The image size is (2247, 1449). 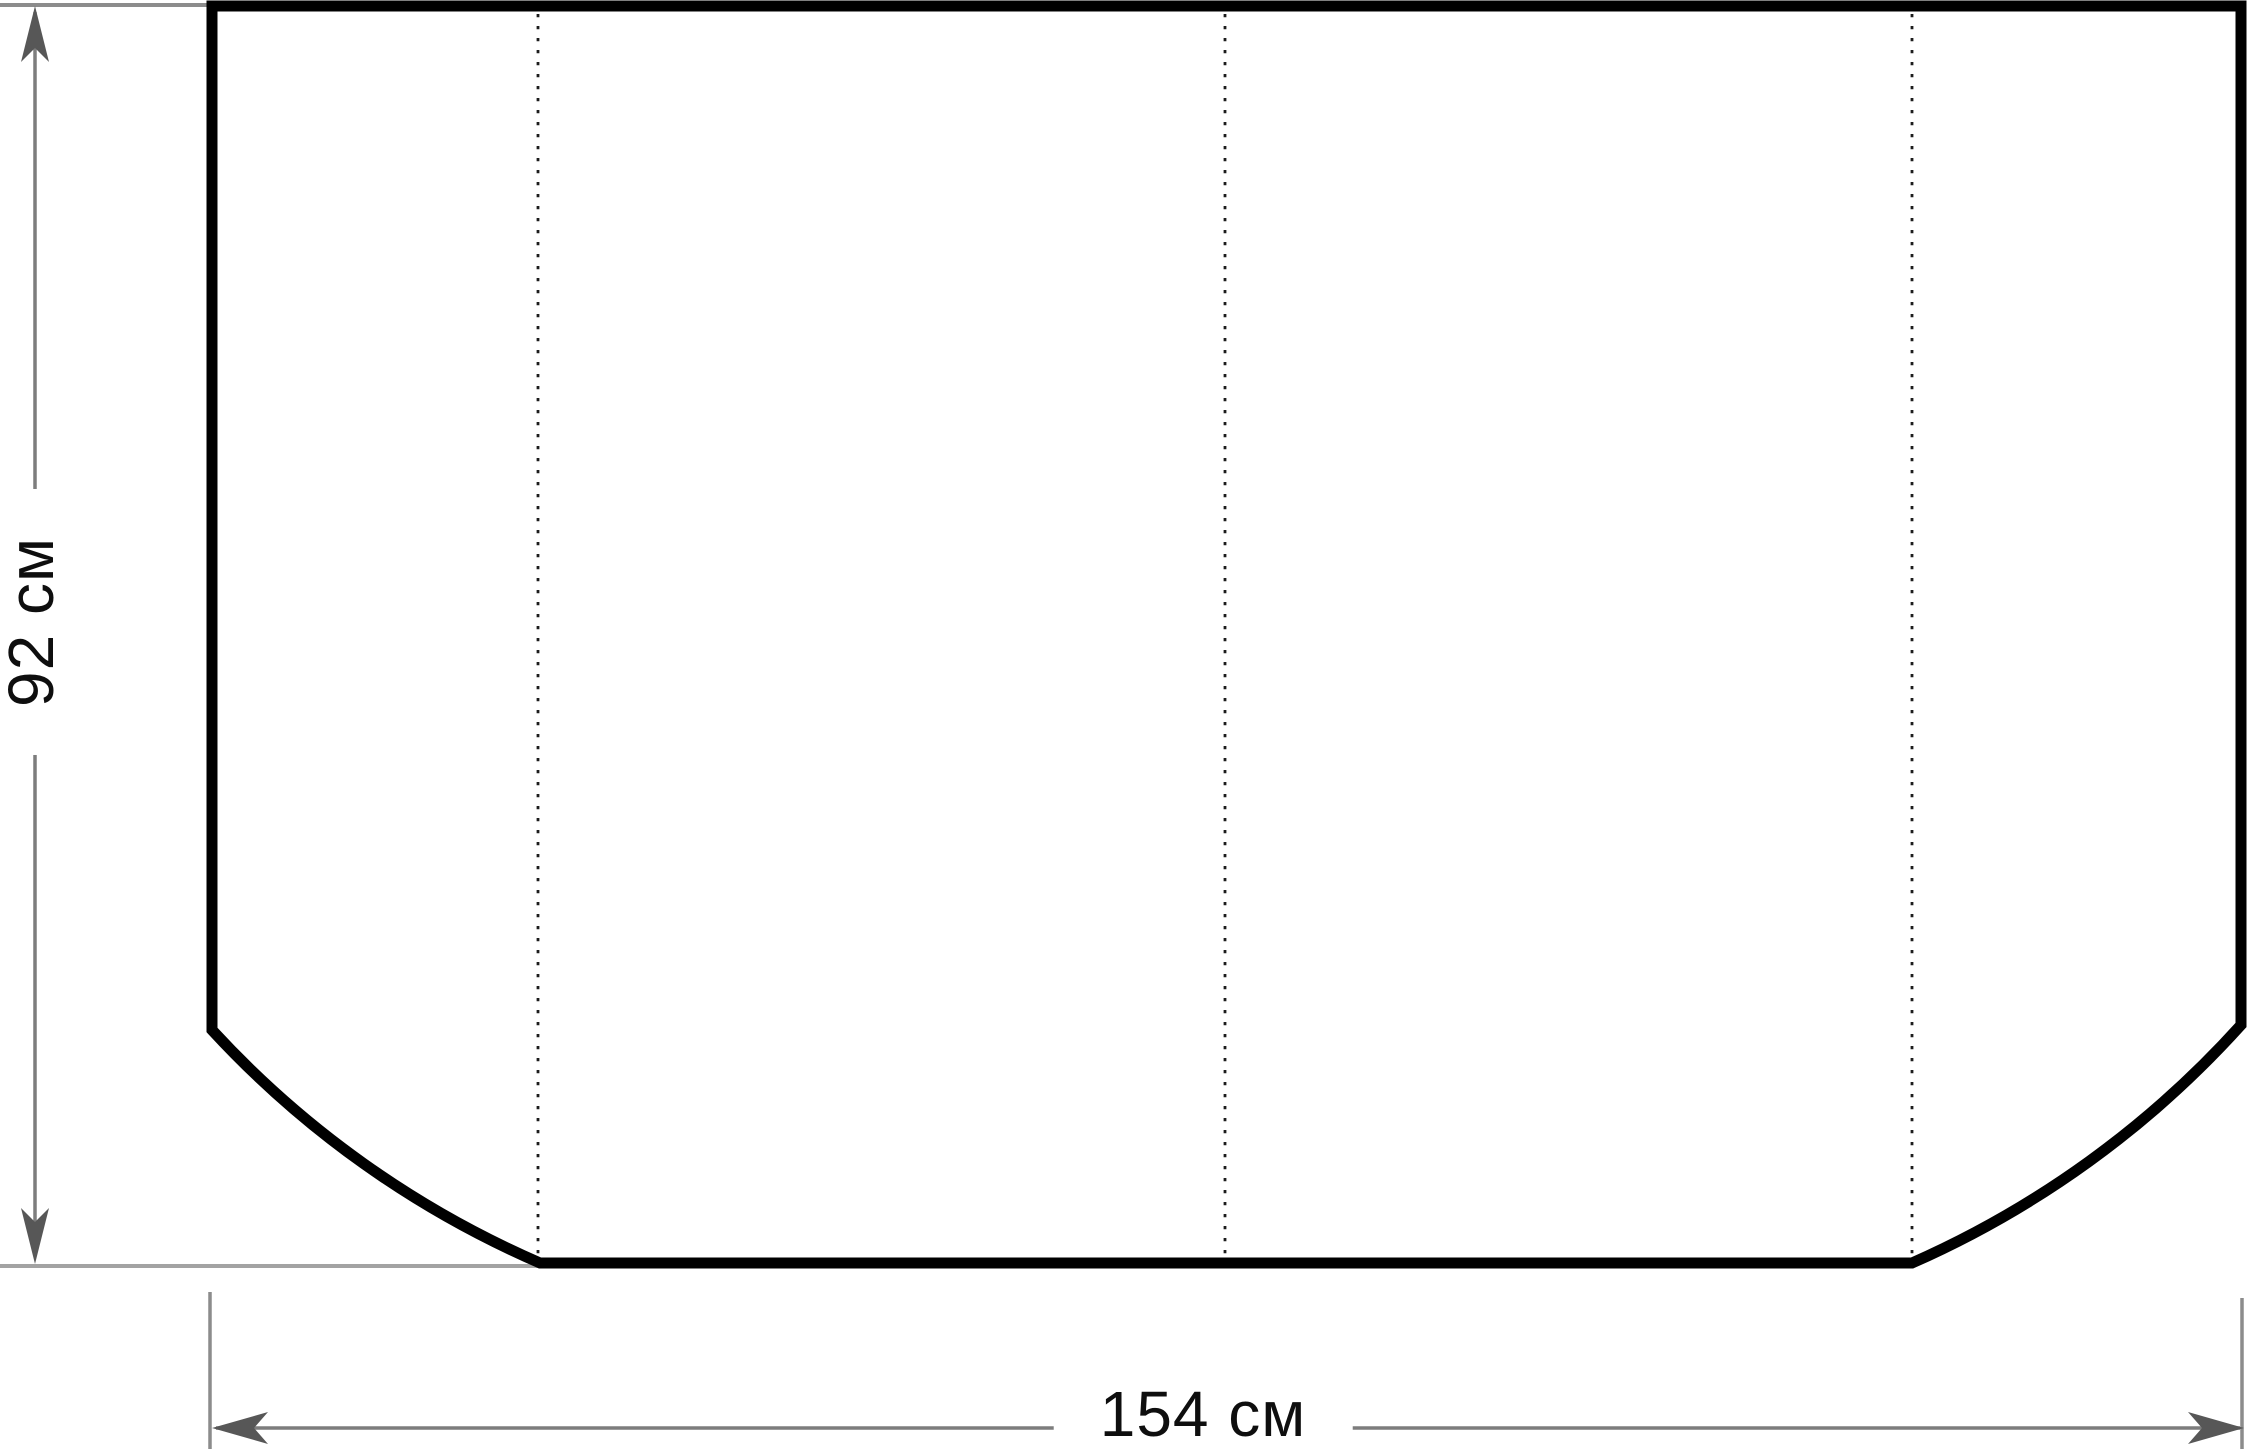 What do you see at coordinates (240, 1428) in the screenshot?
I see `left-arrowhead-icon` at bounding box center [240, 1428].